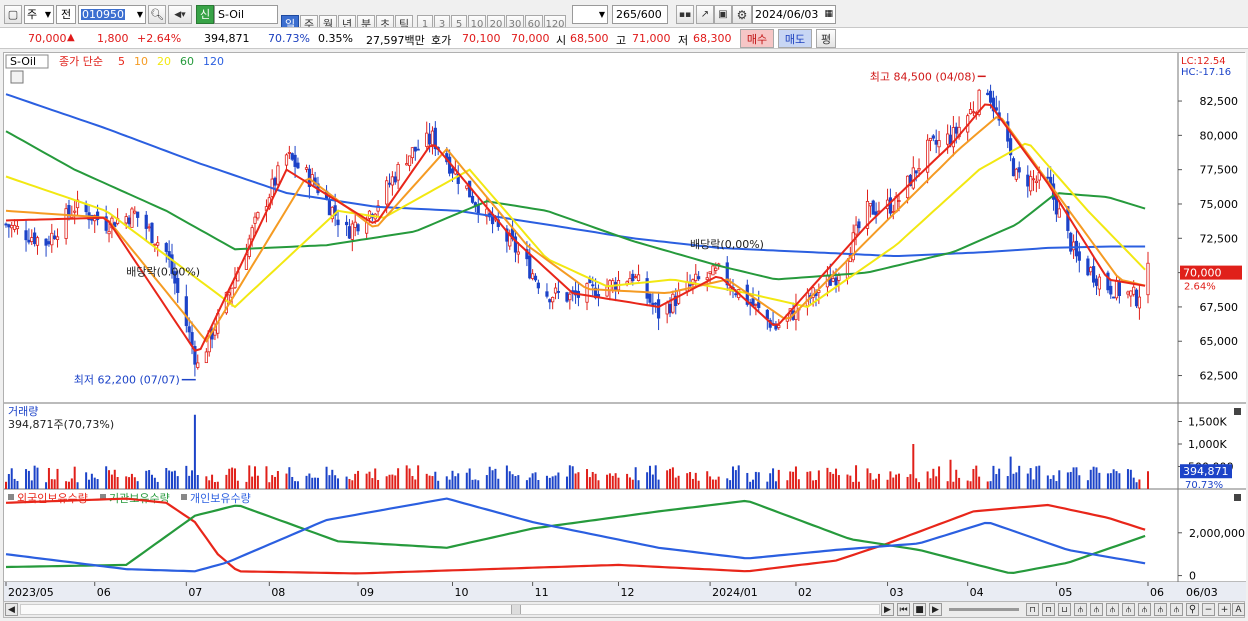 This screenshot has width=1248, height=621. What do you see at coordinates (1048, 609) in the screenshot?
I see `bar-type-icon: ⊓` at bounding box center [1048, 609].